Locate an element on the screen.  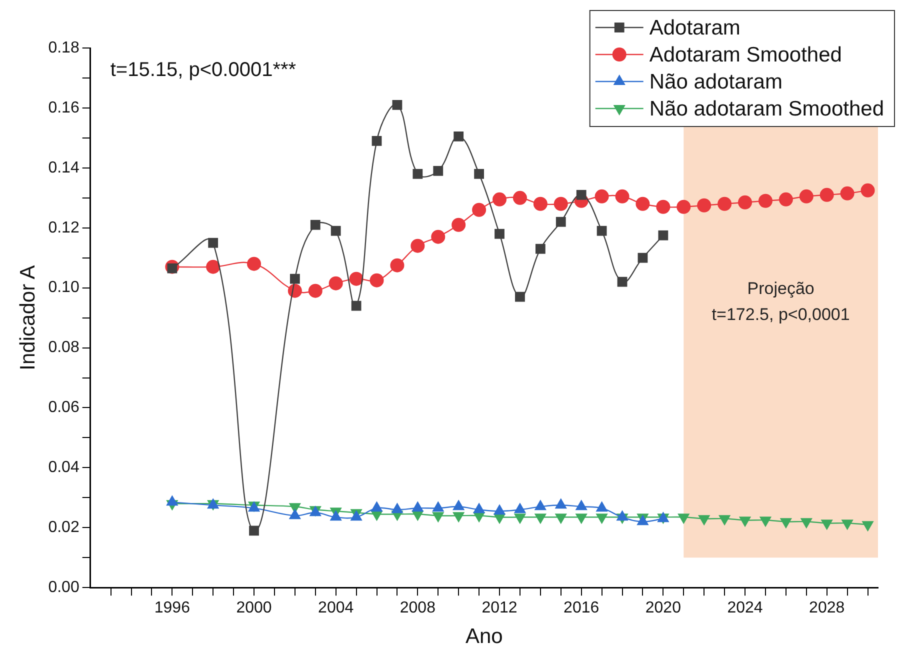
y-tick-label: 0.12 is located at coordinates (64, 227).